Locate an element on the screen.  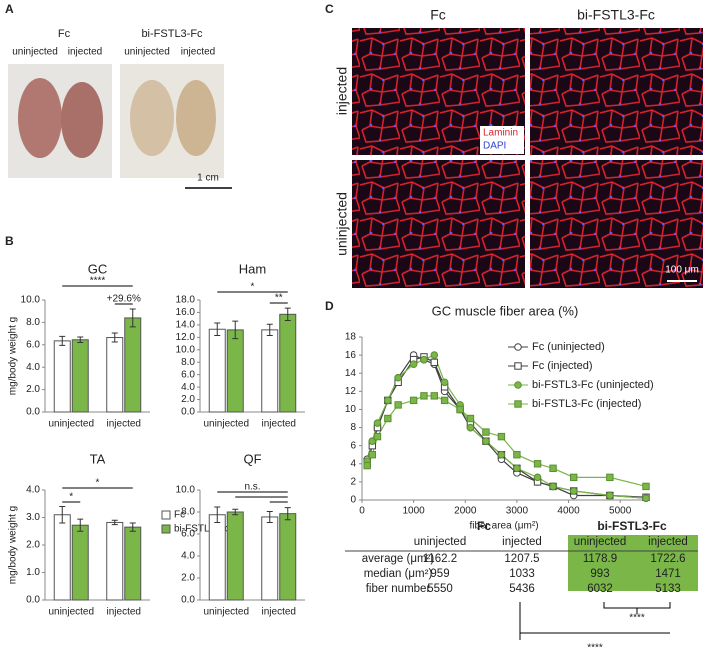
y-tick-label: 12.0 is located at coordinates (186, 337).